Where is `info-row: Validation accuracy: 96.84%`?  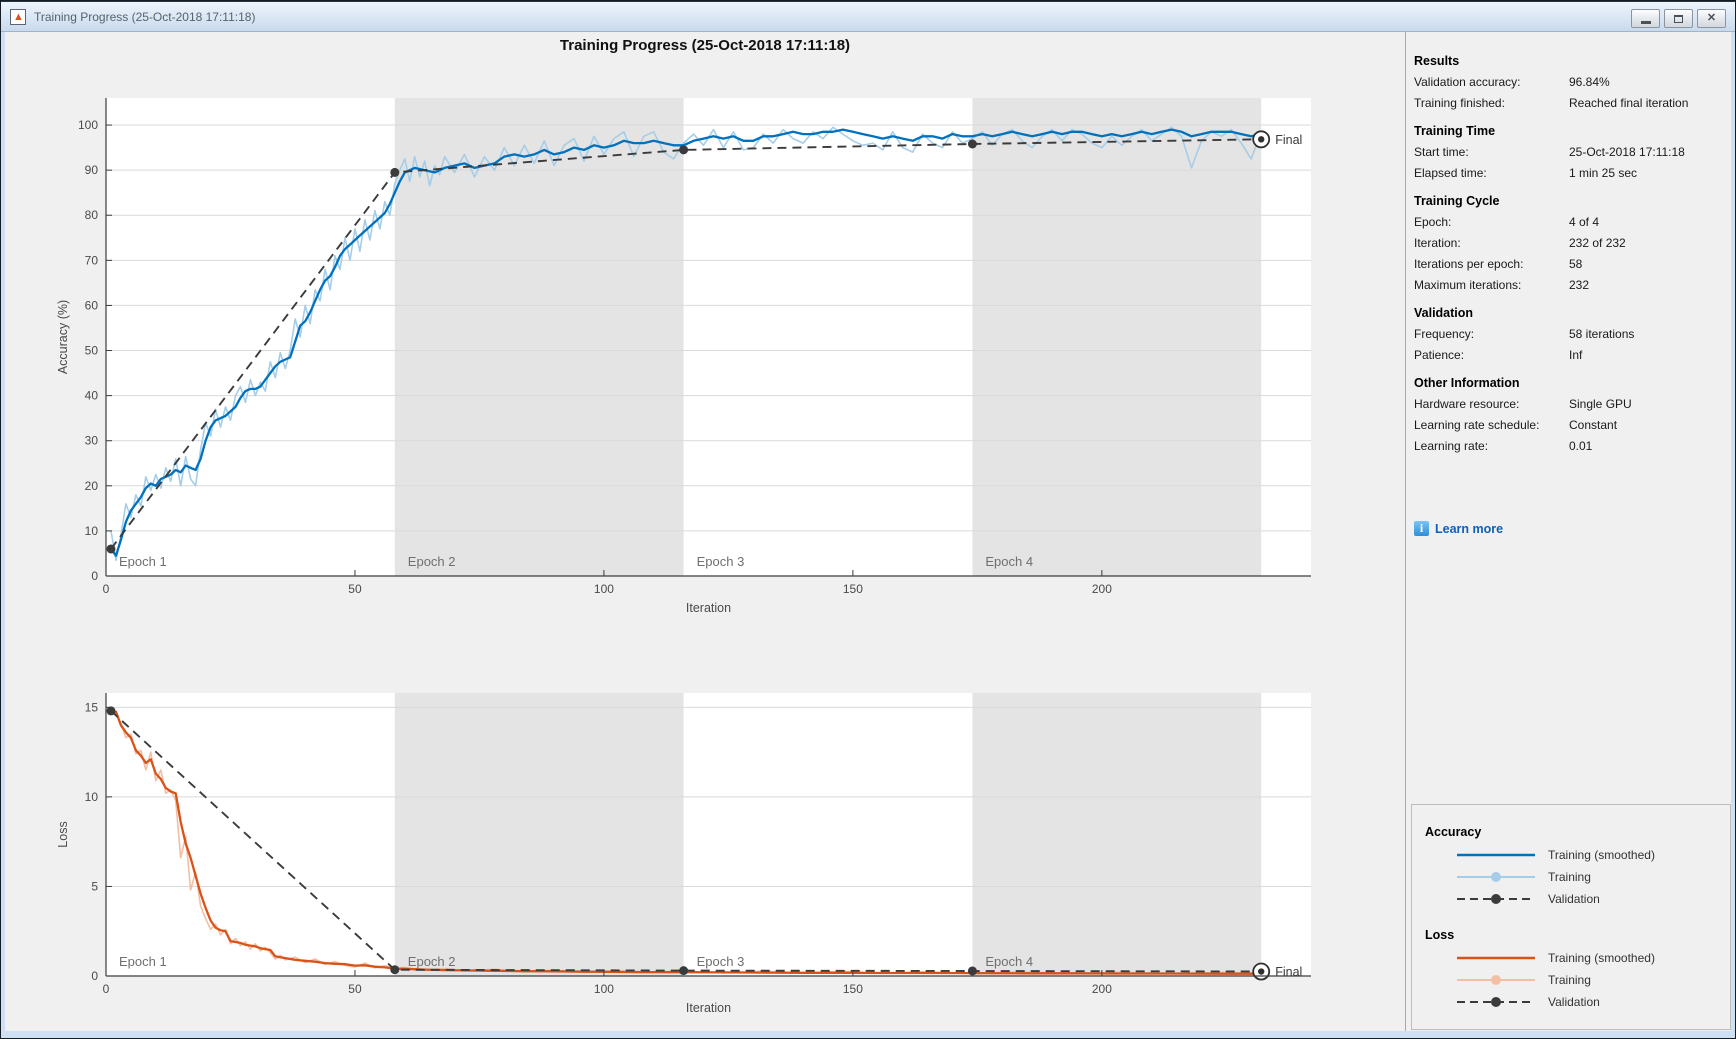
info-row: Validation accuracy: 96.84% is located at coordinates (1567, 81).